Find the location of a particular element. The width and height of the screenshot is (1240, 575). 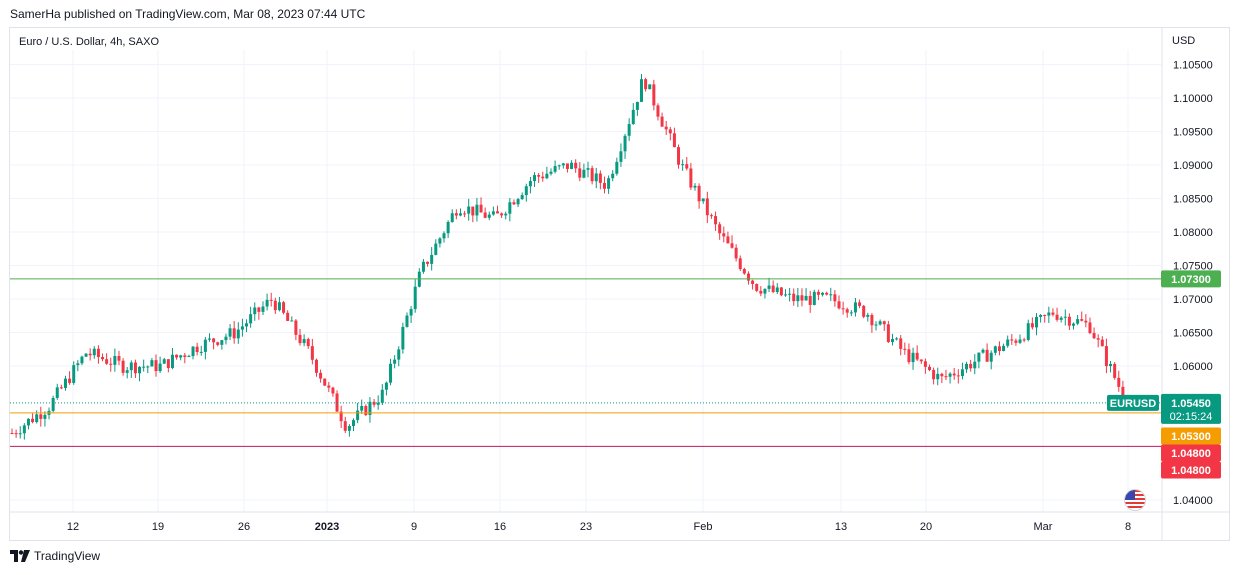

level-label-red-1-bg is located at coordinates (1191, 453).